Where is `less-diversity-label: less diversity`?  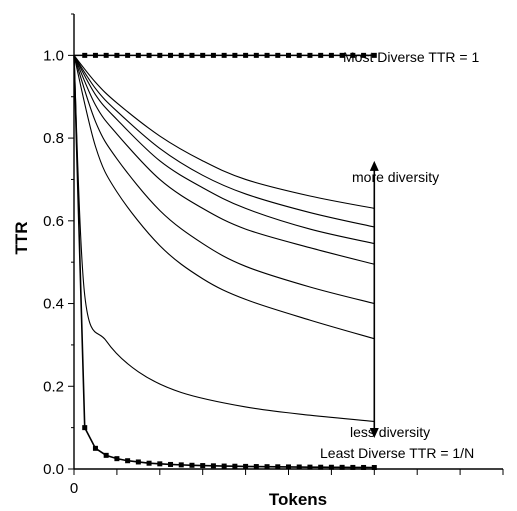 less-diversity-label: less diversity is located at coordinates (390, 432).